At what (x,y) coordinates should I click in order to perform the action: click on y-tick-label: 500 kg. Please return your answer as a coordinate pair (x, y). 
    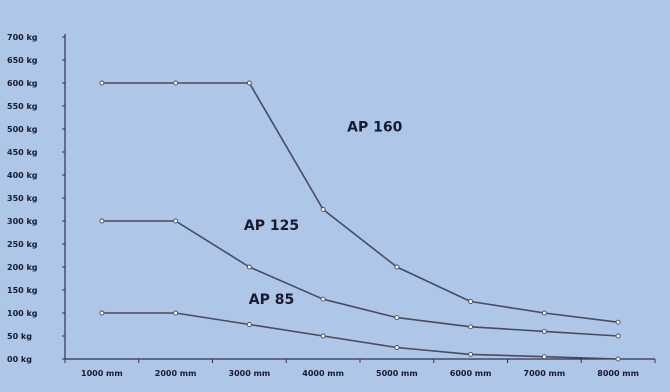
    Looking at the image, I should click on (22, 129).